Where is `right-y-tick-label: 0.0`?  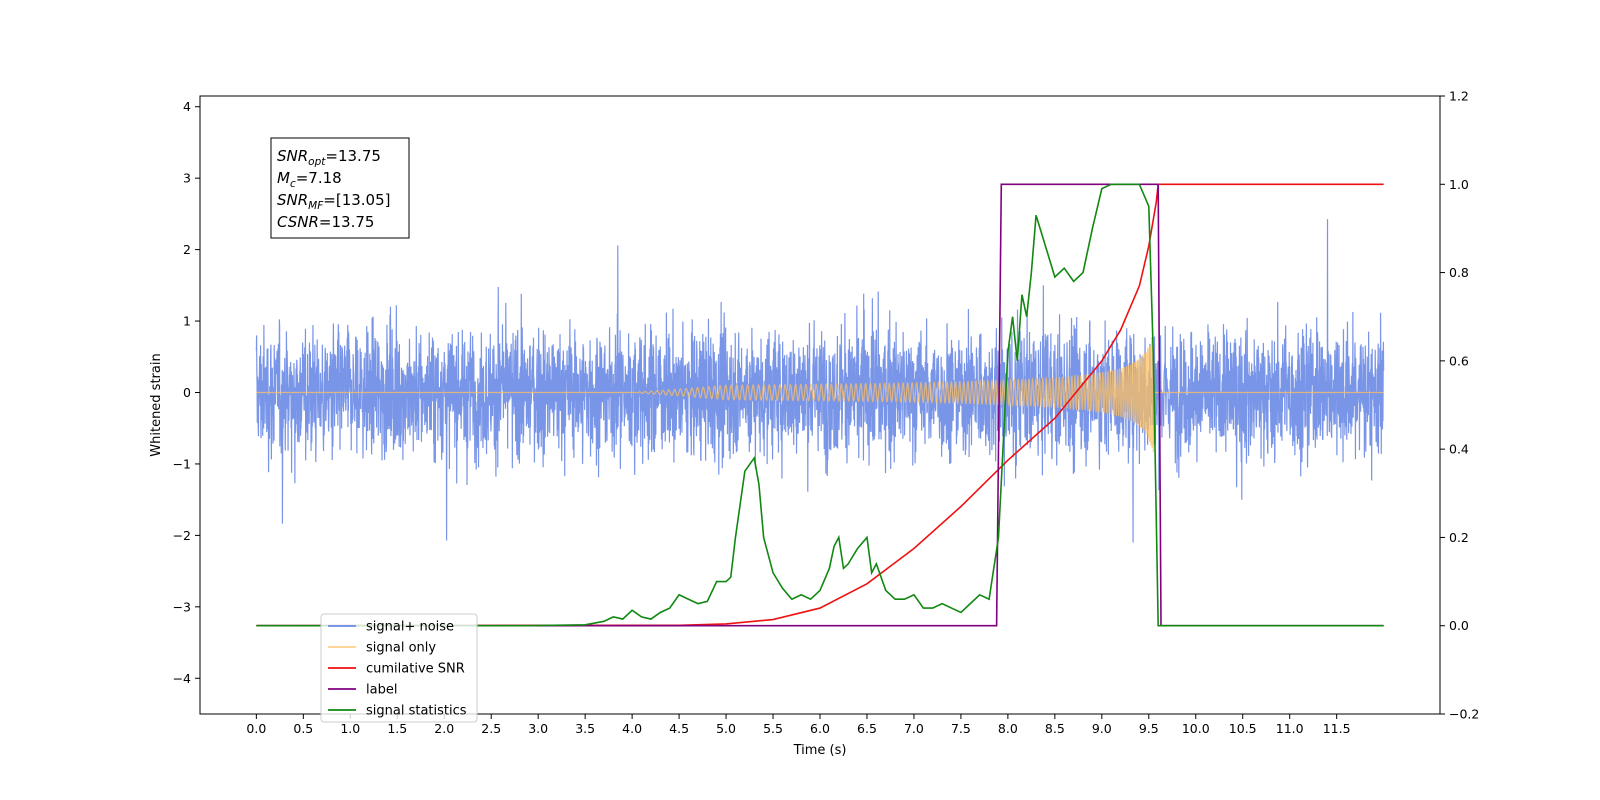
right-y-tick-label: 0.0 is located at coordinates (1459, 625).